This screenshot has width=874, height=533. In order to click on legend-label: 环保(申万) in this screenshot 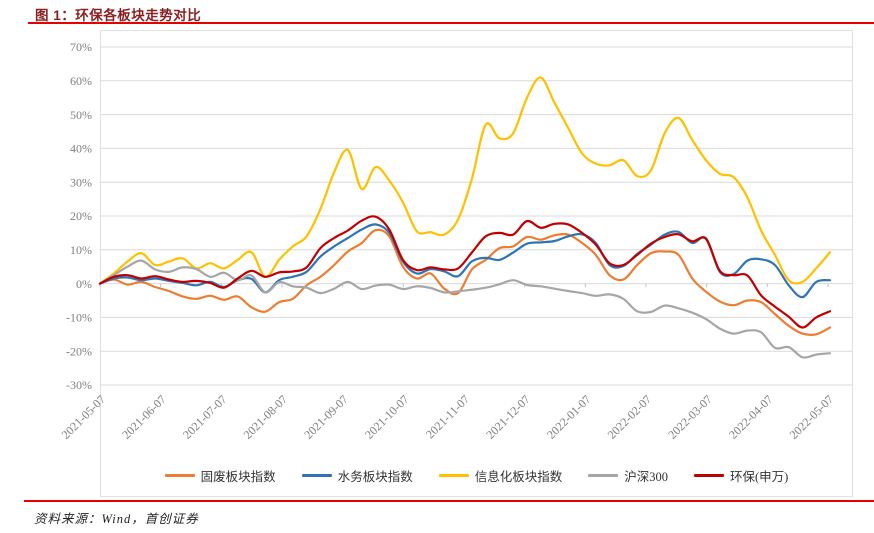, I will do `click(759, 476)`.